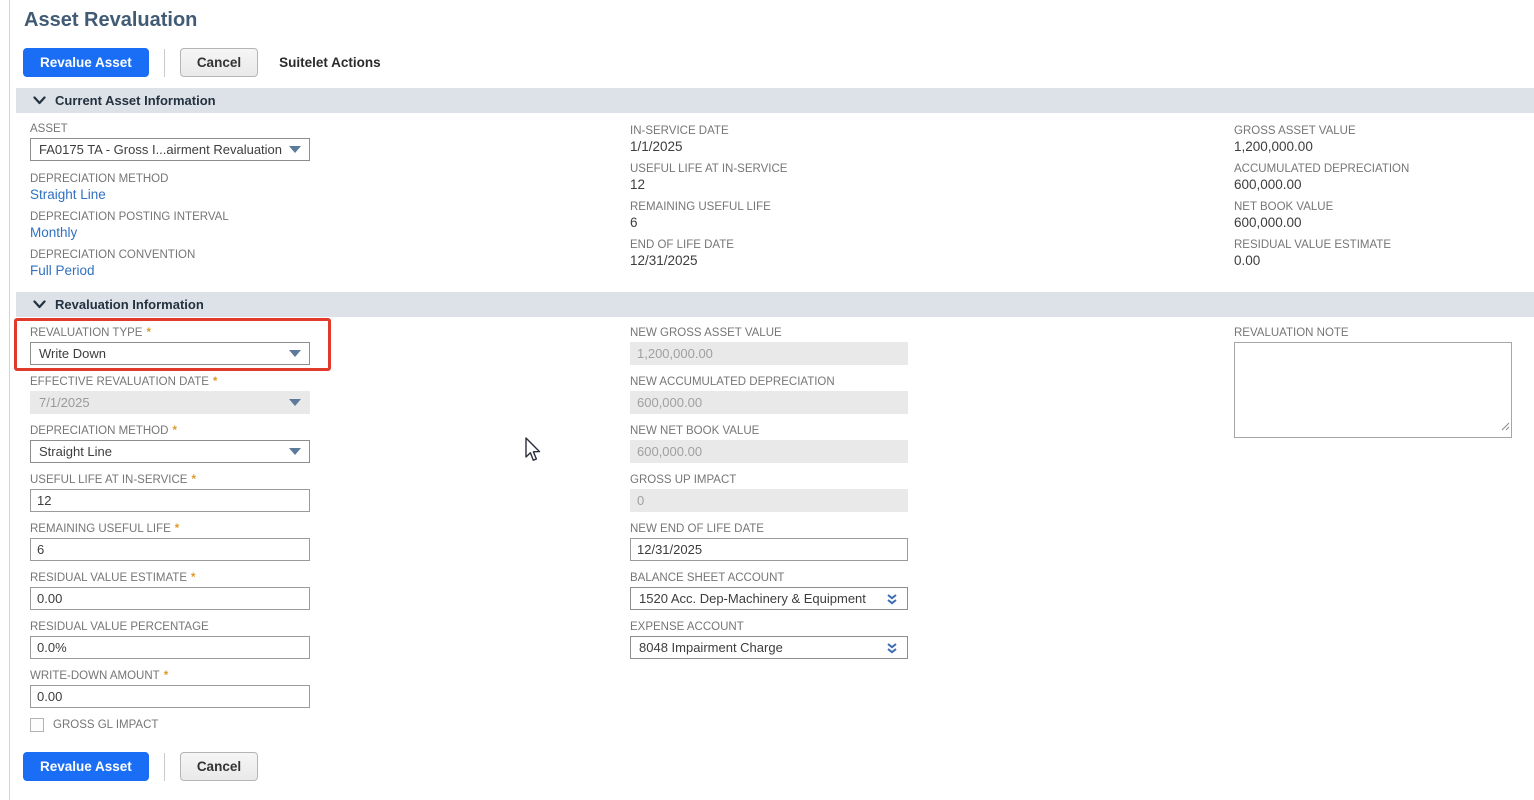 Image resolution: width=1534 pixels, height=800 pixels. I want to click on writedown-amount-input, so click(170, 696).